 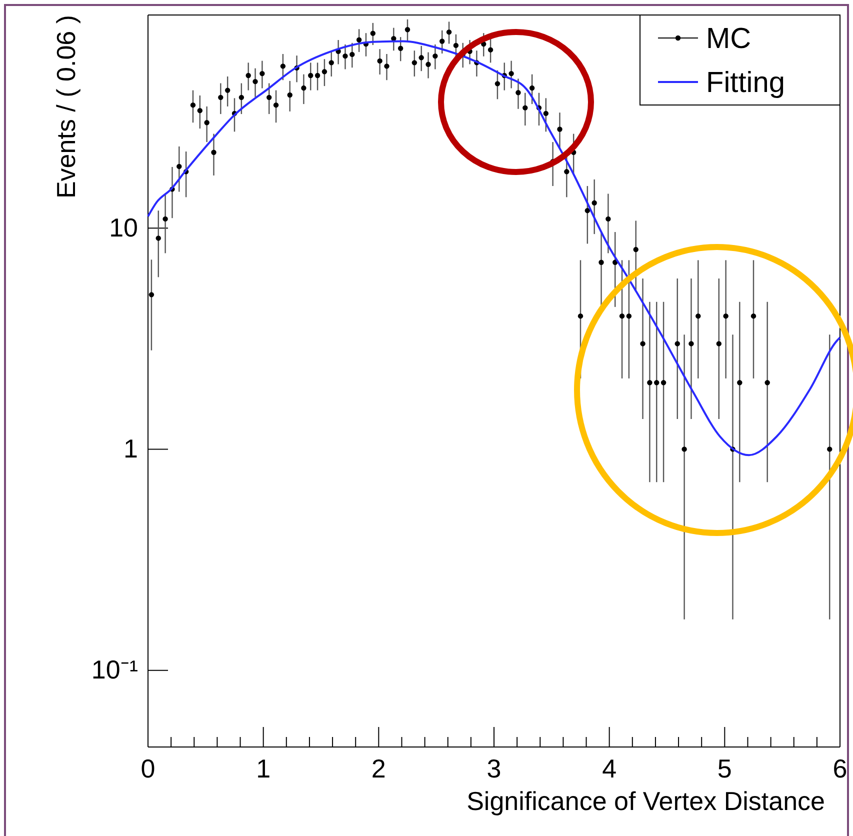 I want to click on x-tick-label: 2, so click(x=378, y=768).